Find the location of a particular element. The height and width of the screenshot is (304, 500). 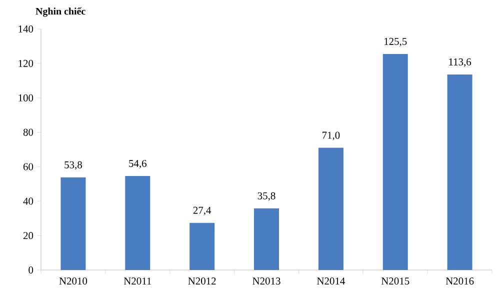

x-tick-label: N2015 is located at coordinates (395, 281).